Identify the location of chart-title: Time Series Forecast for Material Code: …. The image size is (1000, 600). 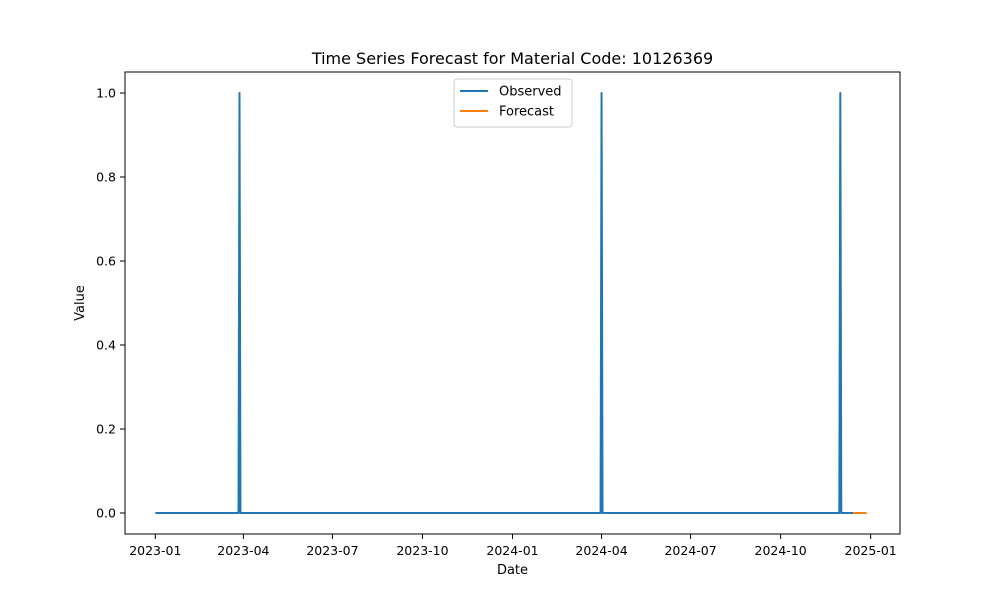
(512, 58).